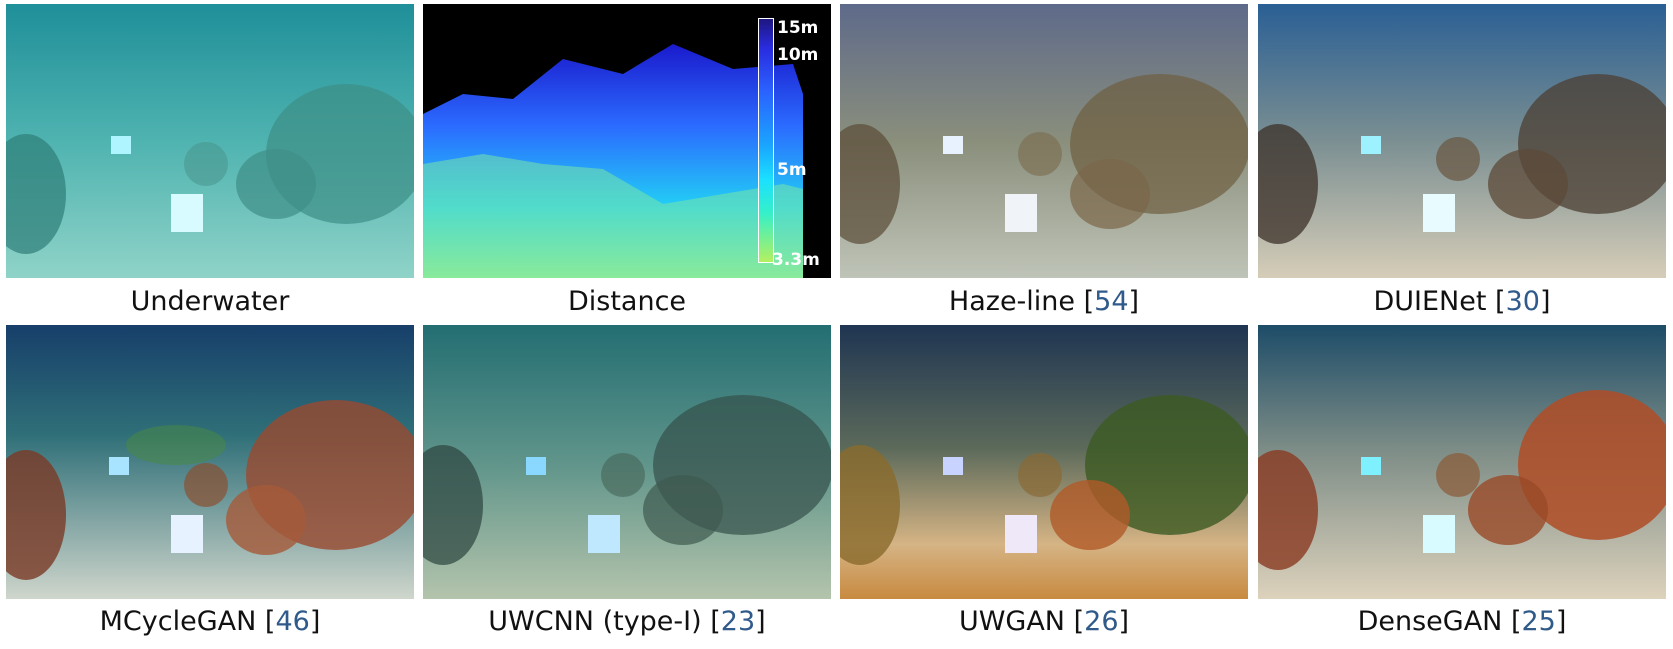 This screenshot has width=1673, height=649. What do you see at coordinates (210, 462) in the screenshot?
I see `mcyclegan-result` at bounding box center [210, 462].